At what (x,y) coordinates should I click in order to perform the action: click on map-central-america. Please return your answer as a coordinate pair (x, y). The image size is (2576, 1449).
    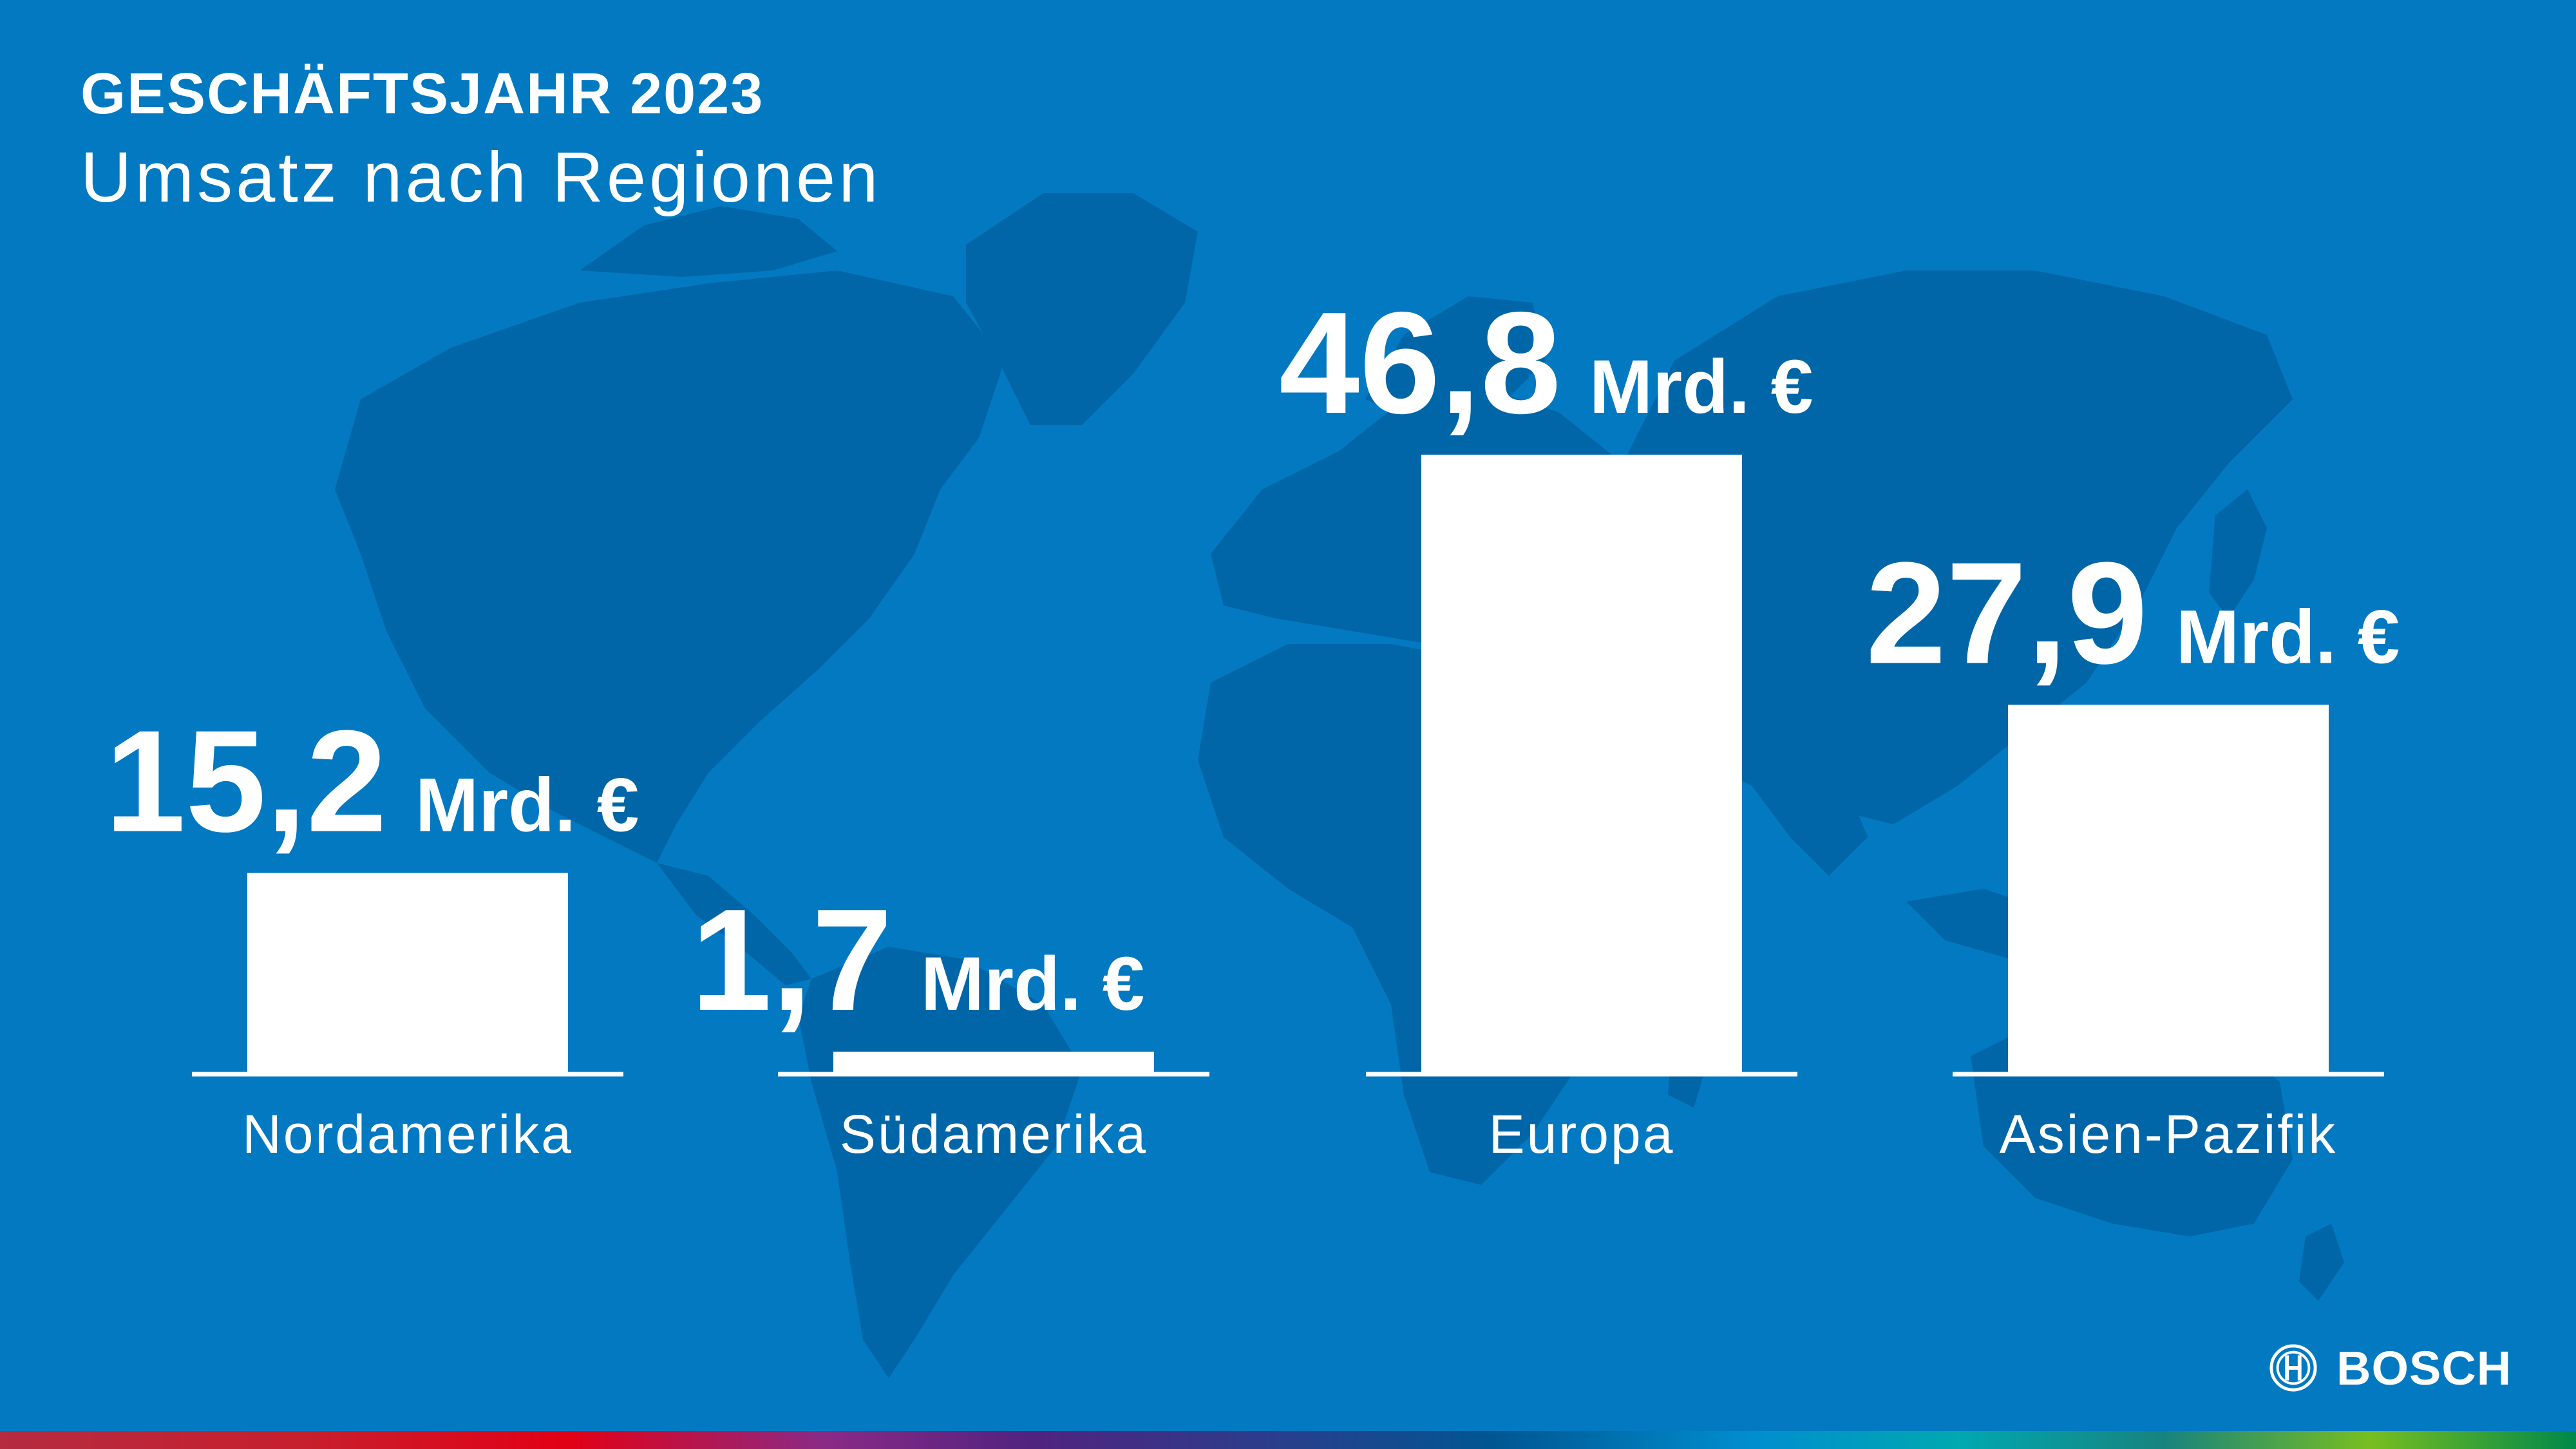
    Looking at the image, I should click on (734, 924).